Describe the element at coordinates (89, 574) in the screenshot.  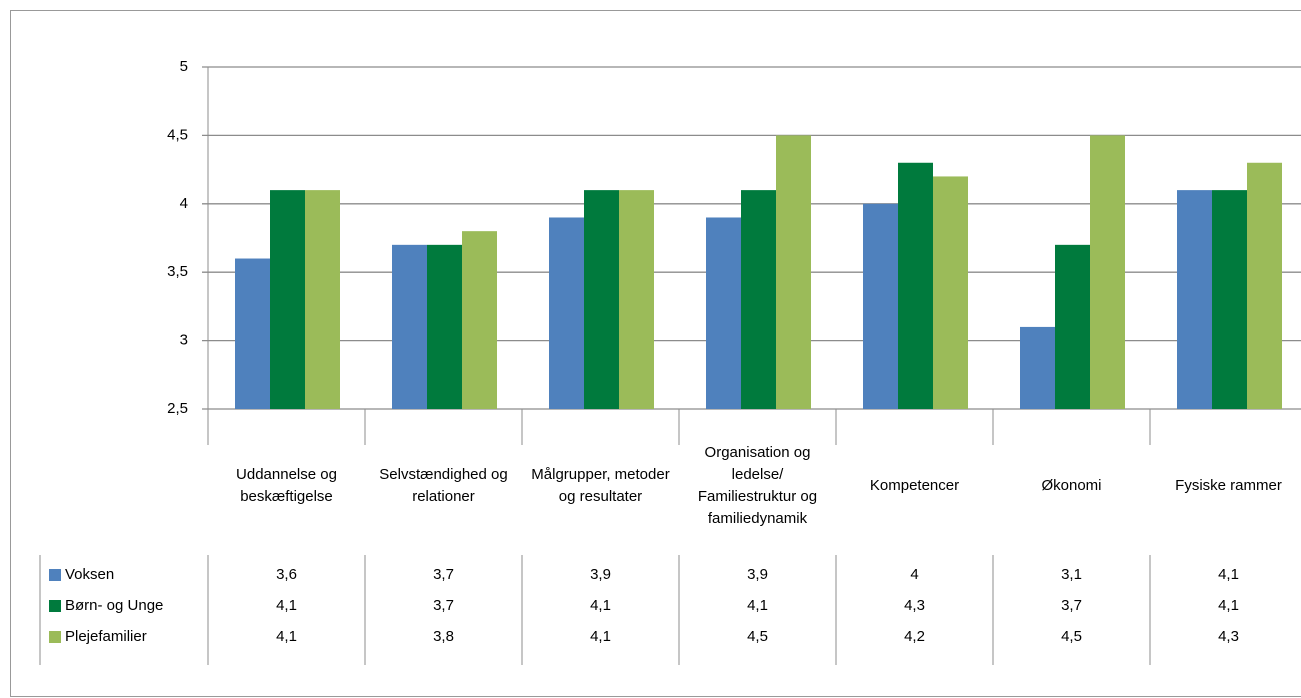
I see `legend-label: Voksen` at that location.